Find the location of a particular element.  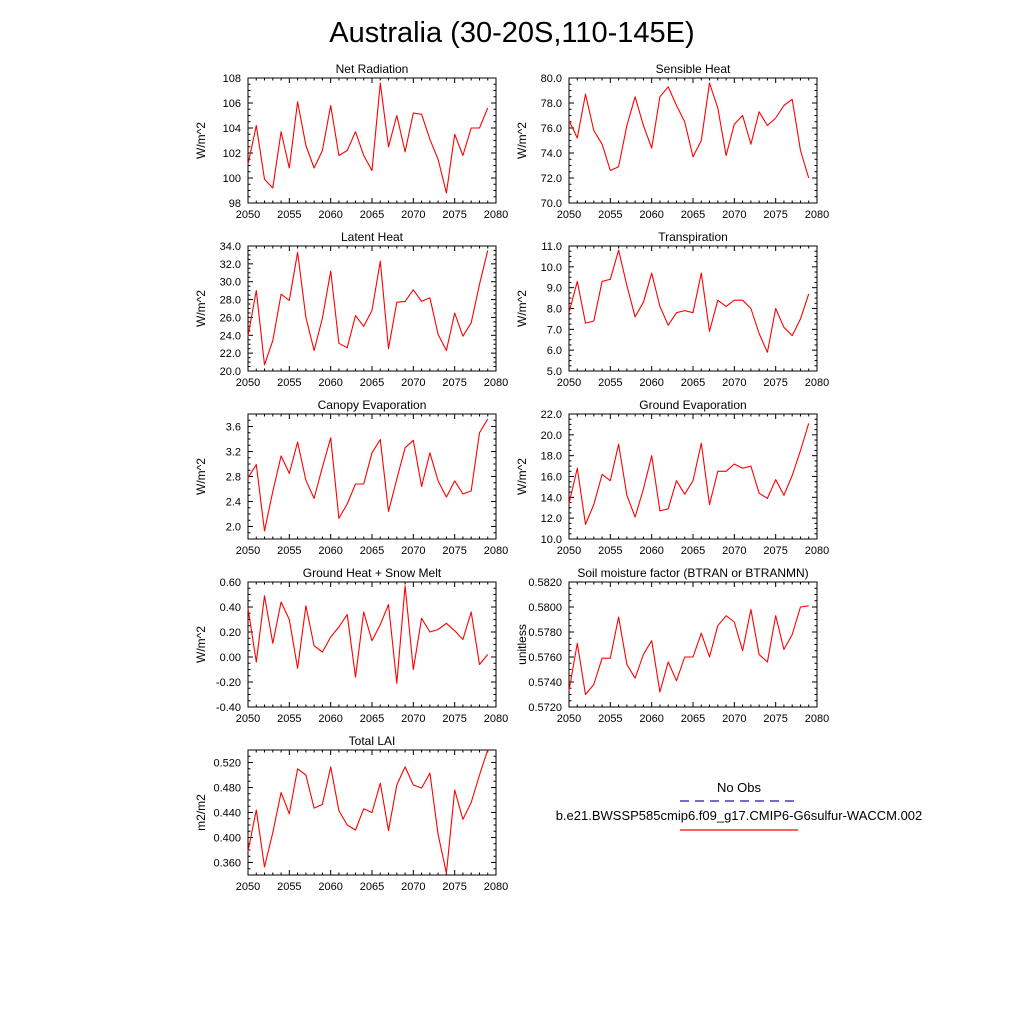

plot-total-lai-ytick-label: 0.360 is located at coordinates (227, 864).